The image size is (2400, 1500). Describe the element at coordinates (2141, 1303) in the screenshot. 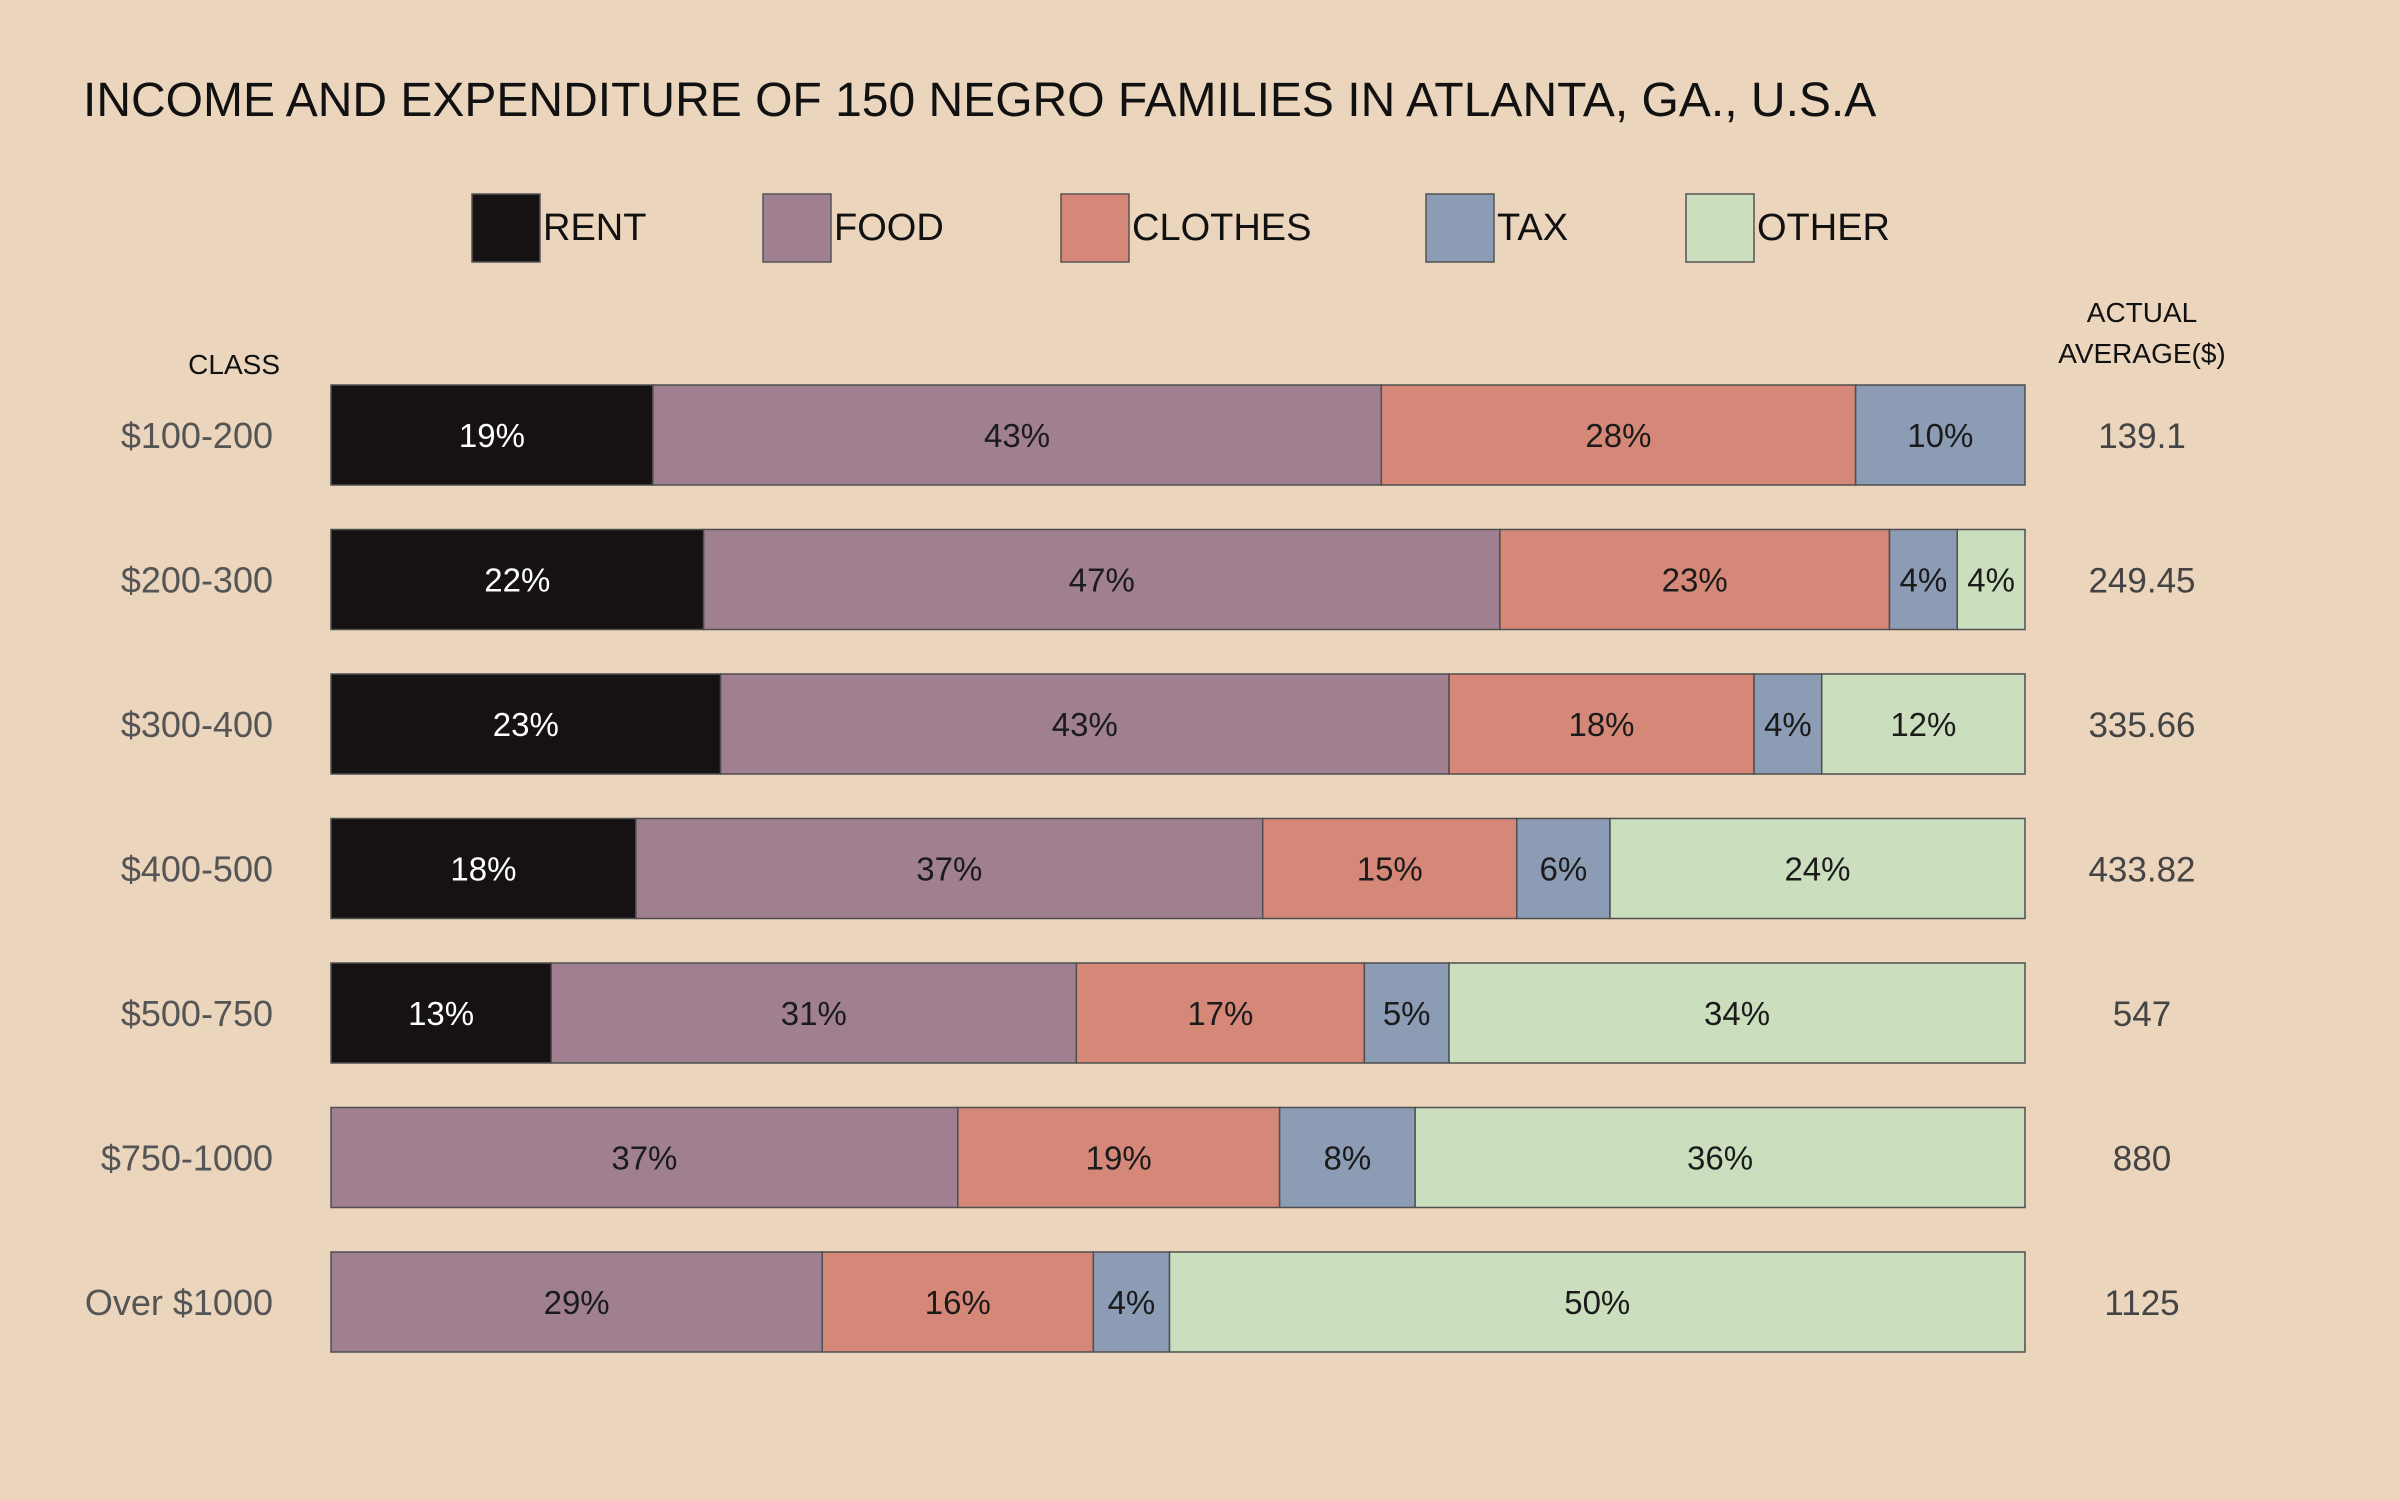

I see `average-value: 1125` at that location.